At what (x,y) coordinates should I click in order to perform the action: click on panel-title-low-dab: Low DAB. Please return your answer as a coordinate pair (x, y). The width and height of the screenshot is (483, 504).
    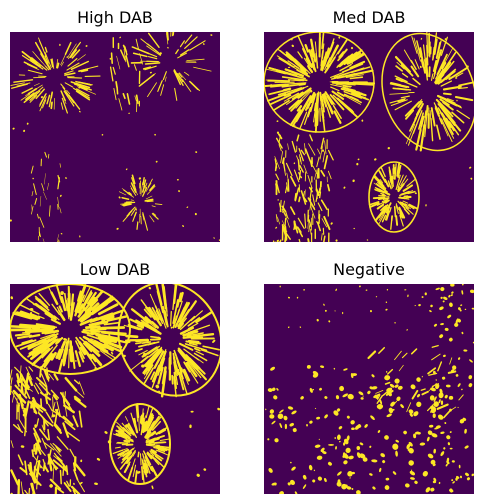
    Looking at the image, I should click on (115, 269).